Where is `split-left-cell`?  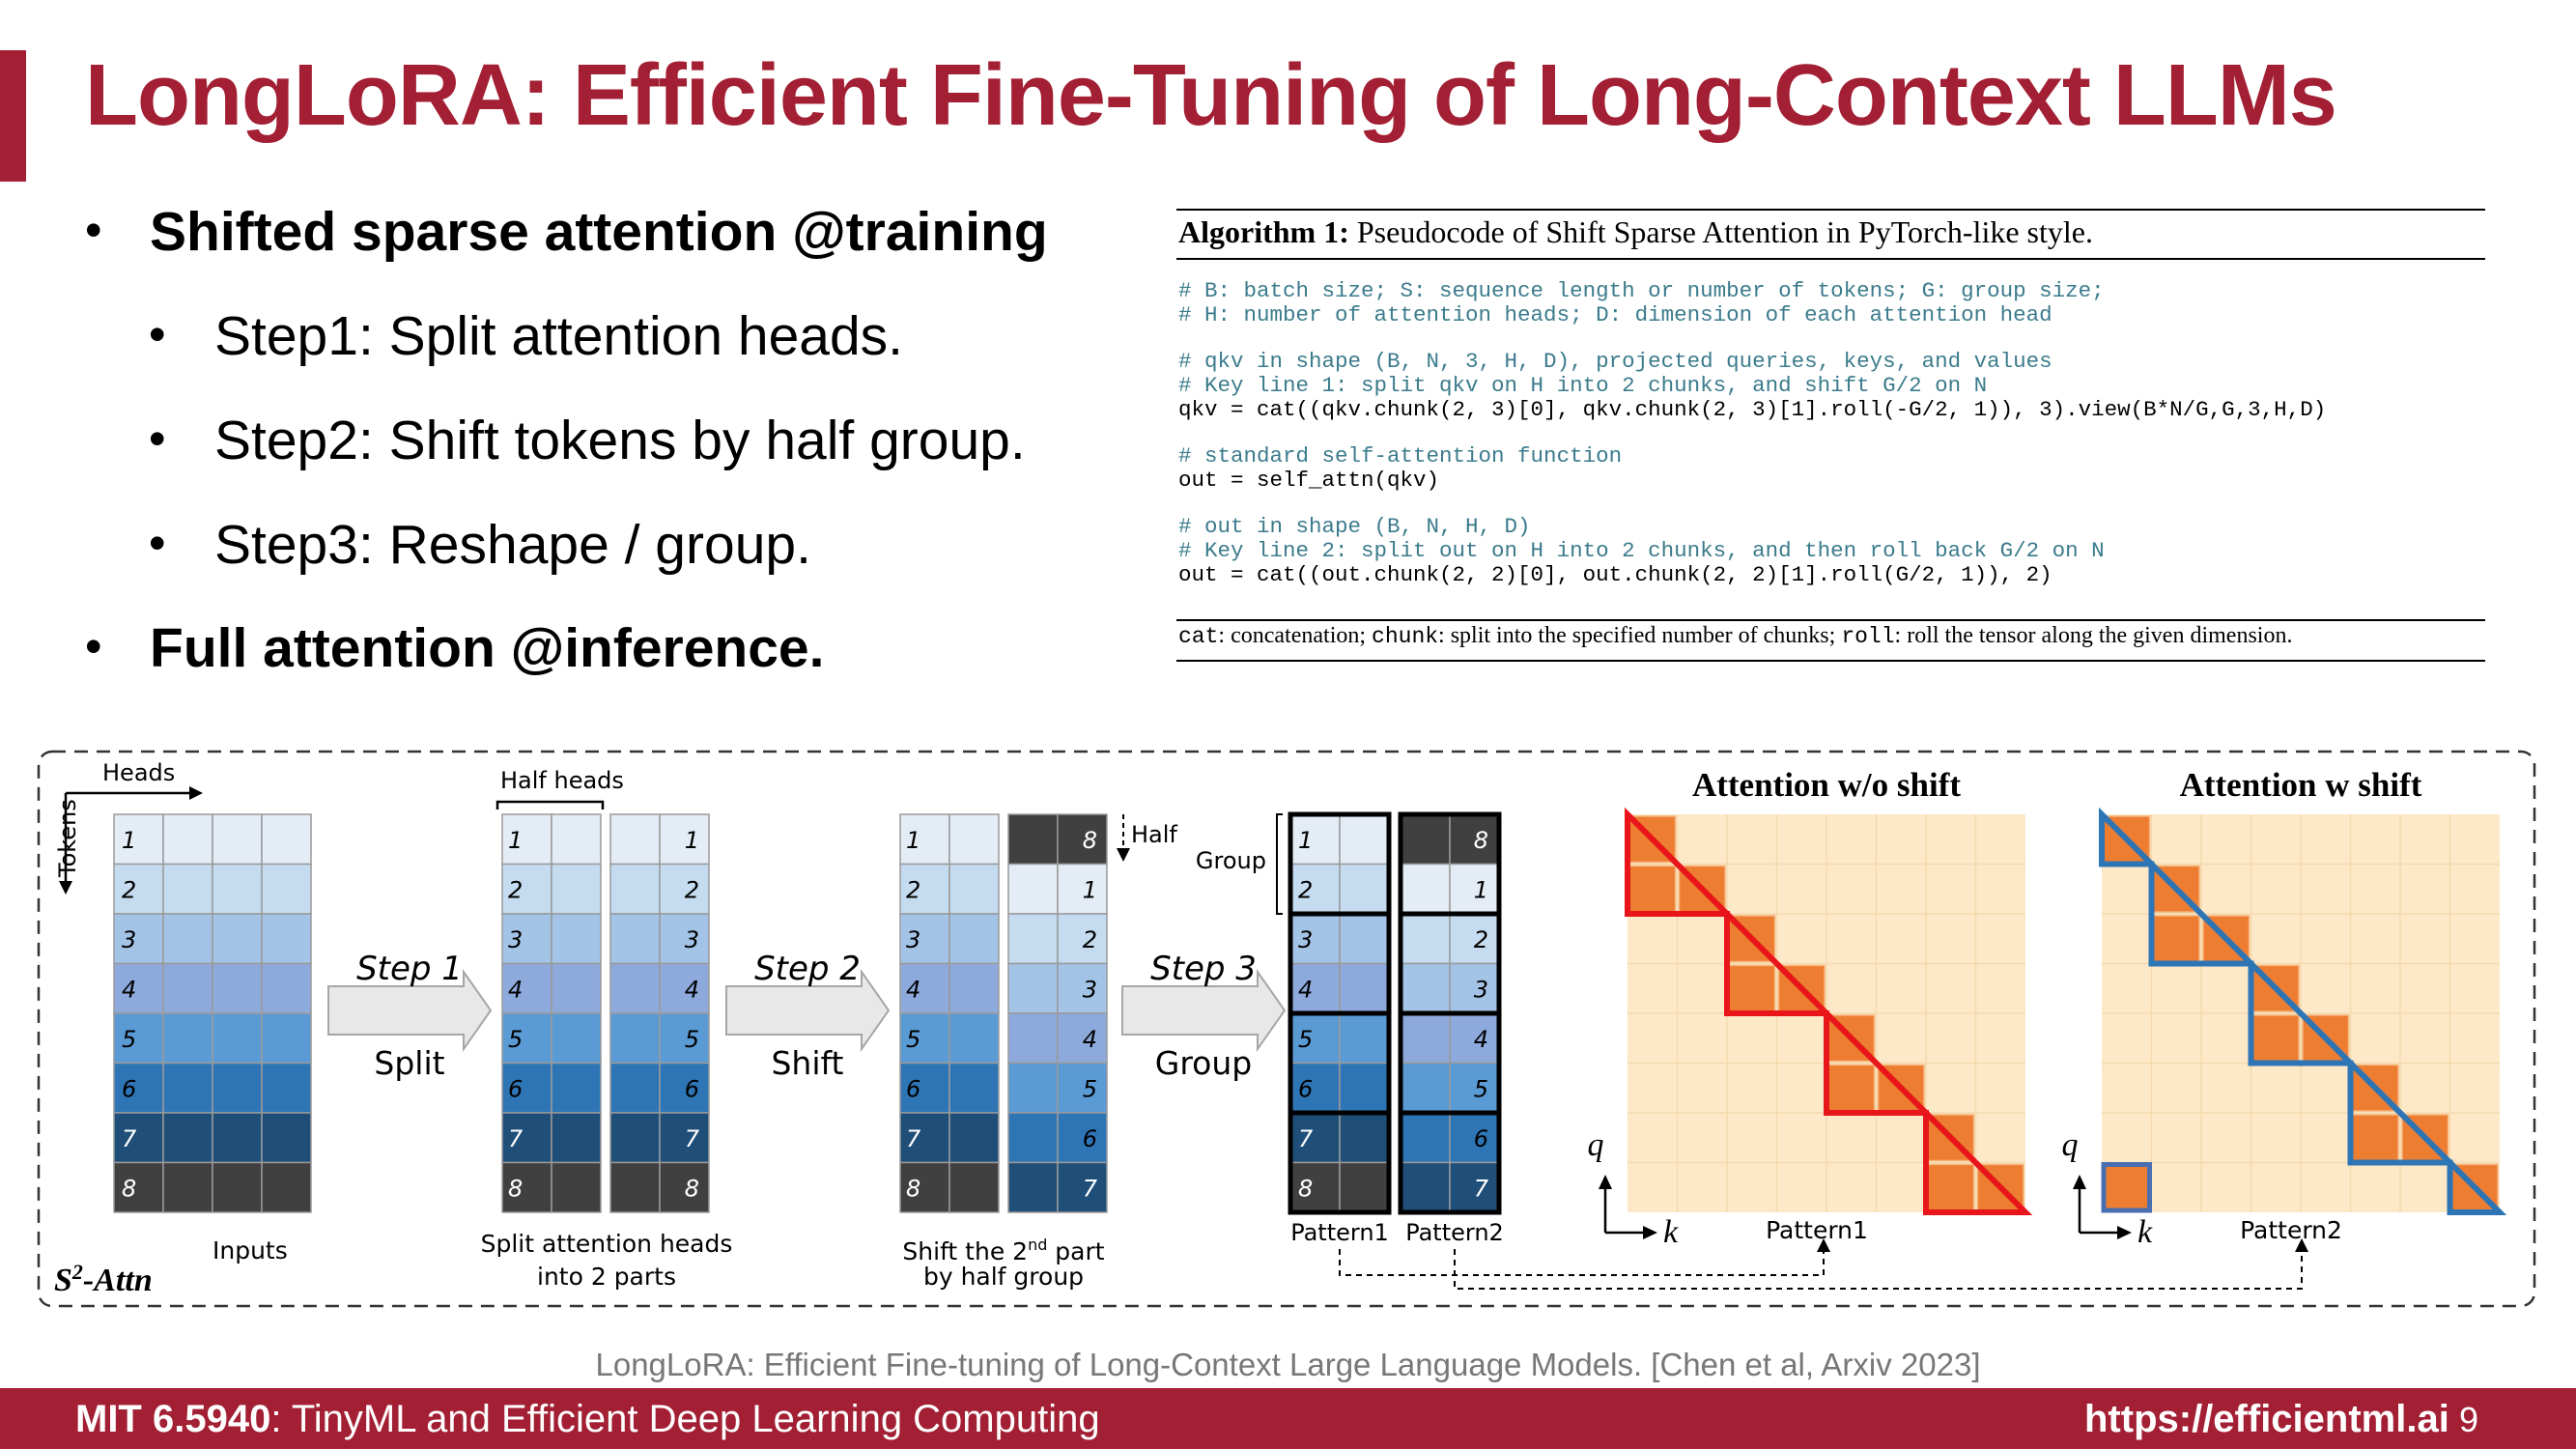
split-left-cell is located at coordinates (576, 1088).